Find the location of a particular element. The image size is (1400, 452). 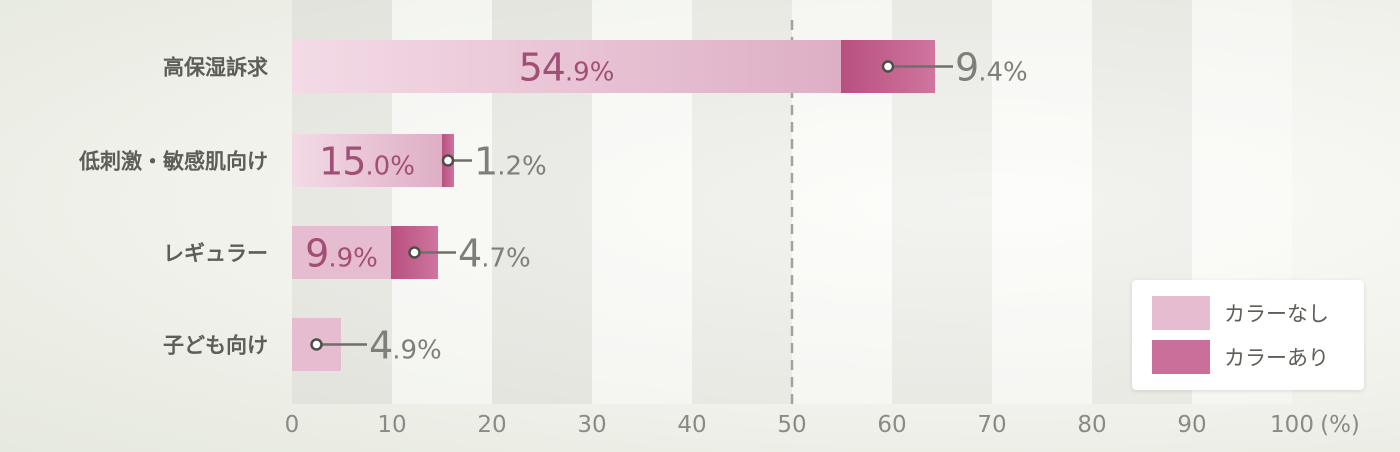

x-tick-label: 100 is located at coordinates (1292, 425).